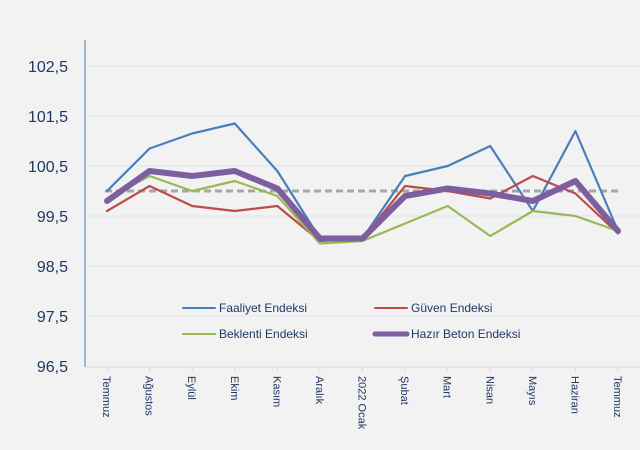 This screenshot has height=450, width=640. I want to click on series-beklenti-endeksi, so click(362, 209).